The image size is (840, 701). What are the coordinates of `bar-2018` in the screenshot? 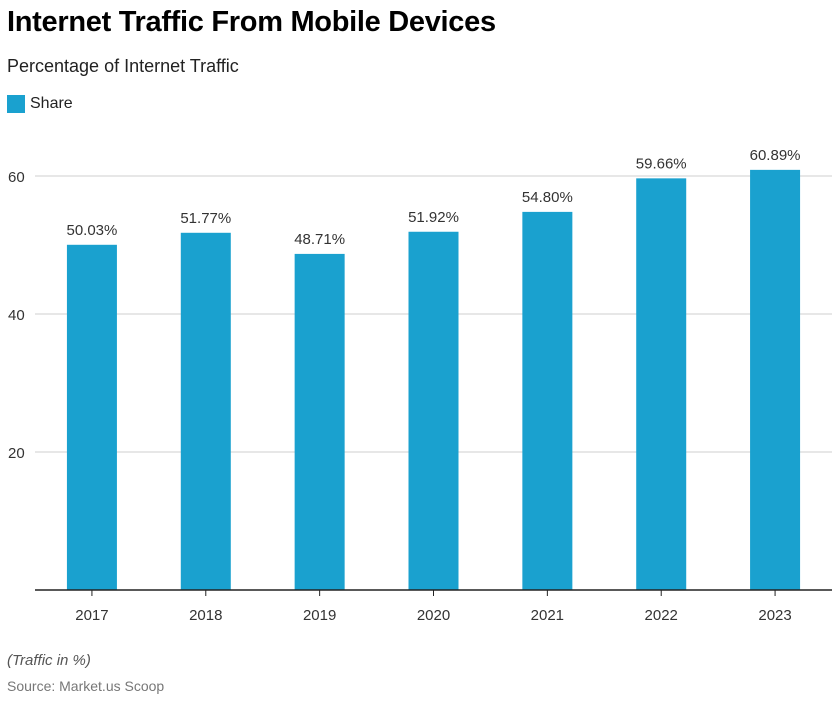 It's located at (205, 411).